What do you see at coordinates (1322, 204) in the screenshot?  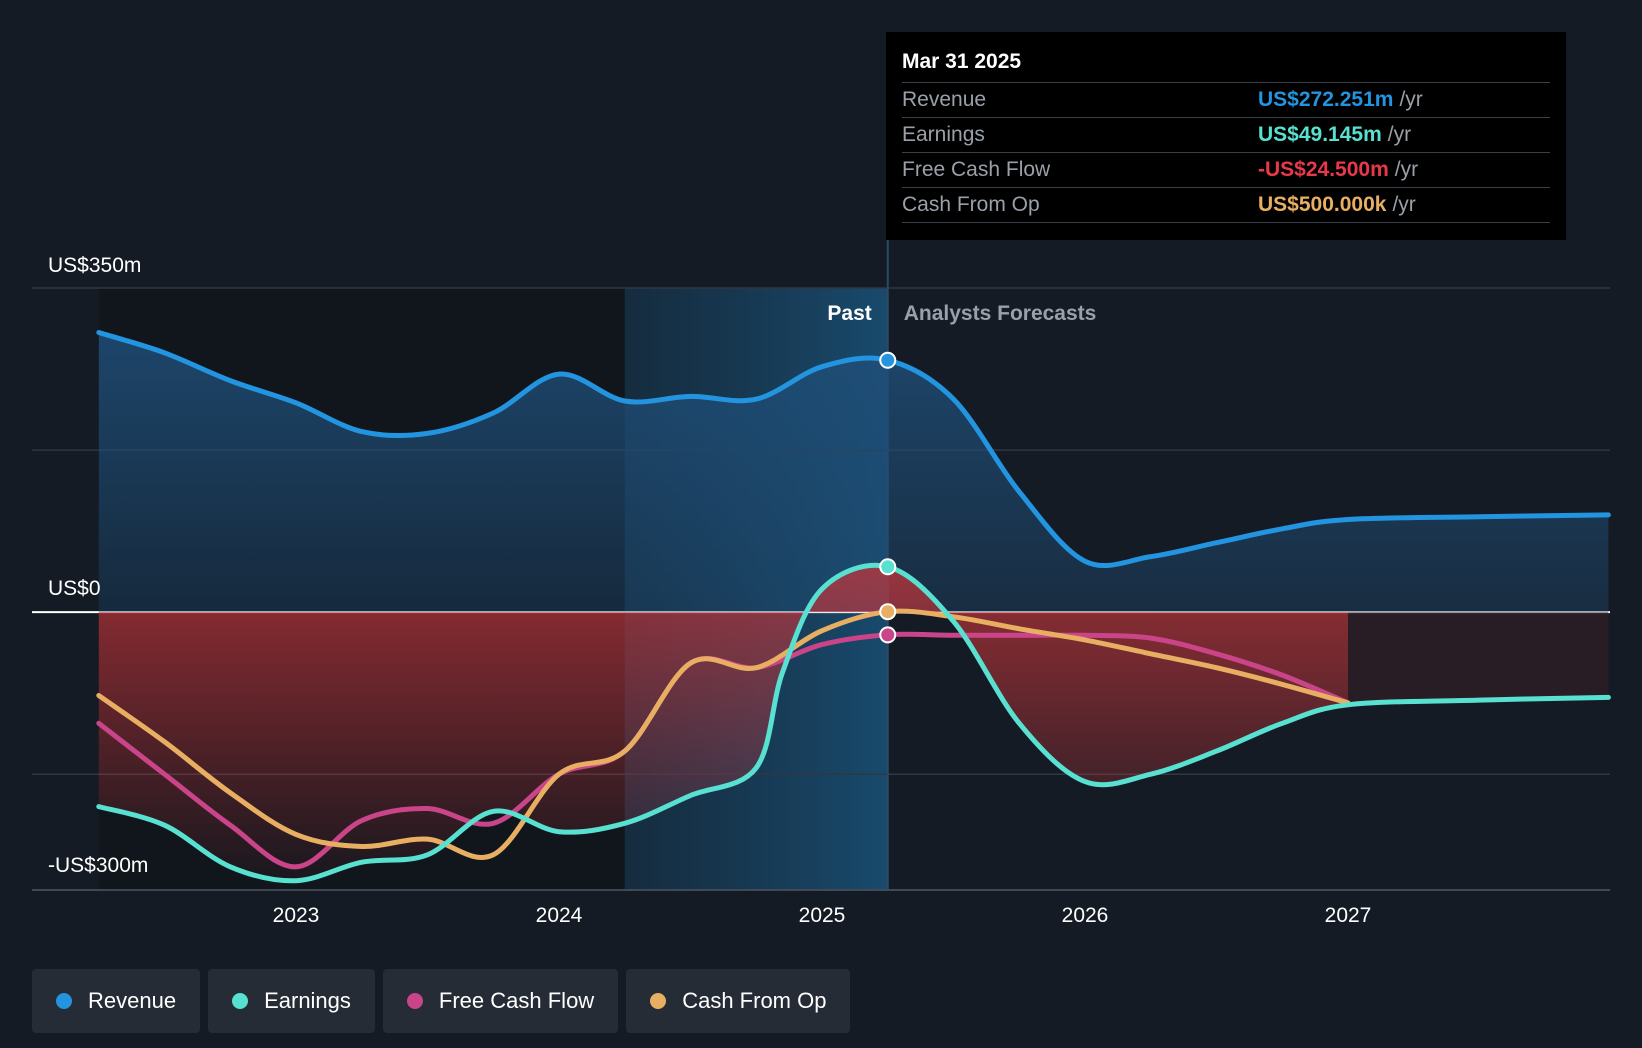 I see `tooltip-value: US$500.000k` at bounding box center [1322, 204].